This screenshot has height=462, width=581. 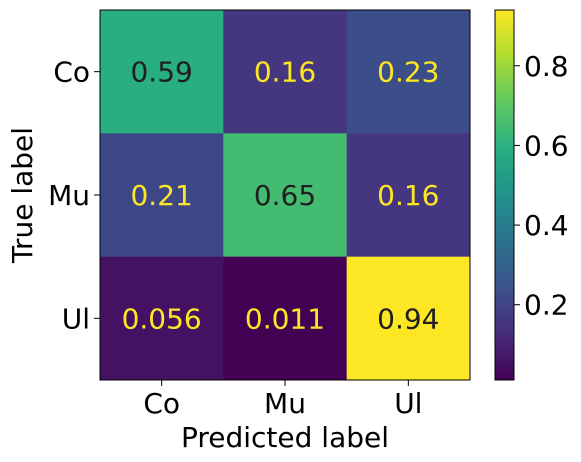 I want to click on x-axis-ticks: Co Mu Ul, so click(x=282, y=400).